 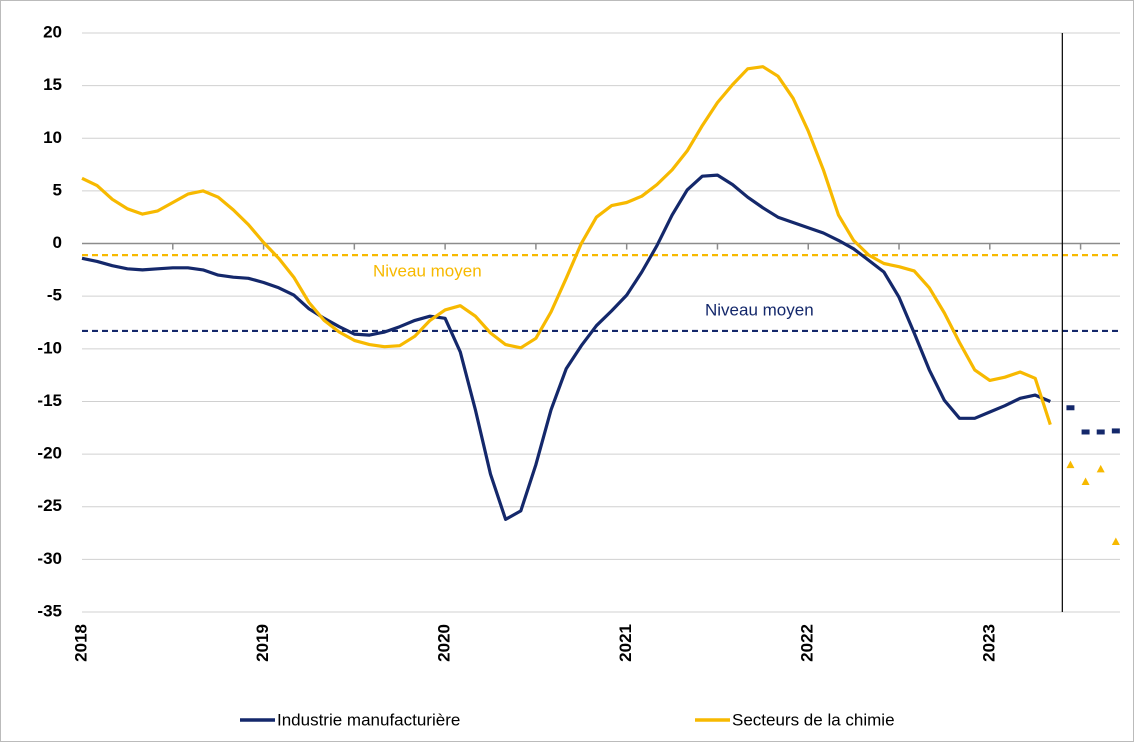 What do you see at coordinates (813, 719) in the screenshot?
I see `legend-label: Secteurs de la chimie` at bounding box center [813, 719].